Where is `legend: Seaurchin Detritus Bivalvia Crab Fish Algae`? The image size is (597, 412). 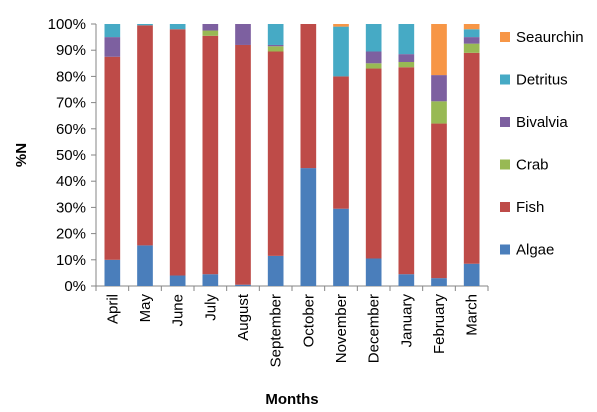 legend: Seaurchin Detritus Bivalvia Crab Fish Algae is located at coordinates (542, 144).